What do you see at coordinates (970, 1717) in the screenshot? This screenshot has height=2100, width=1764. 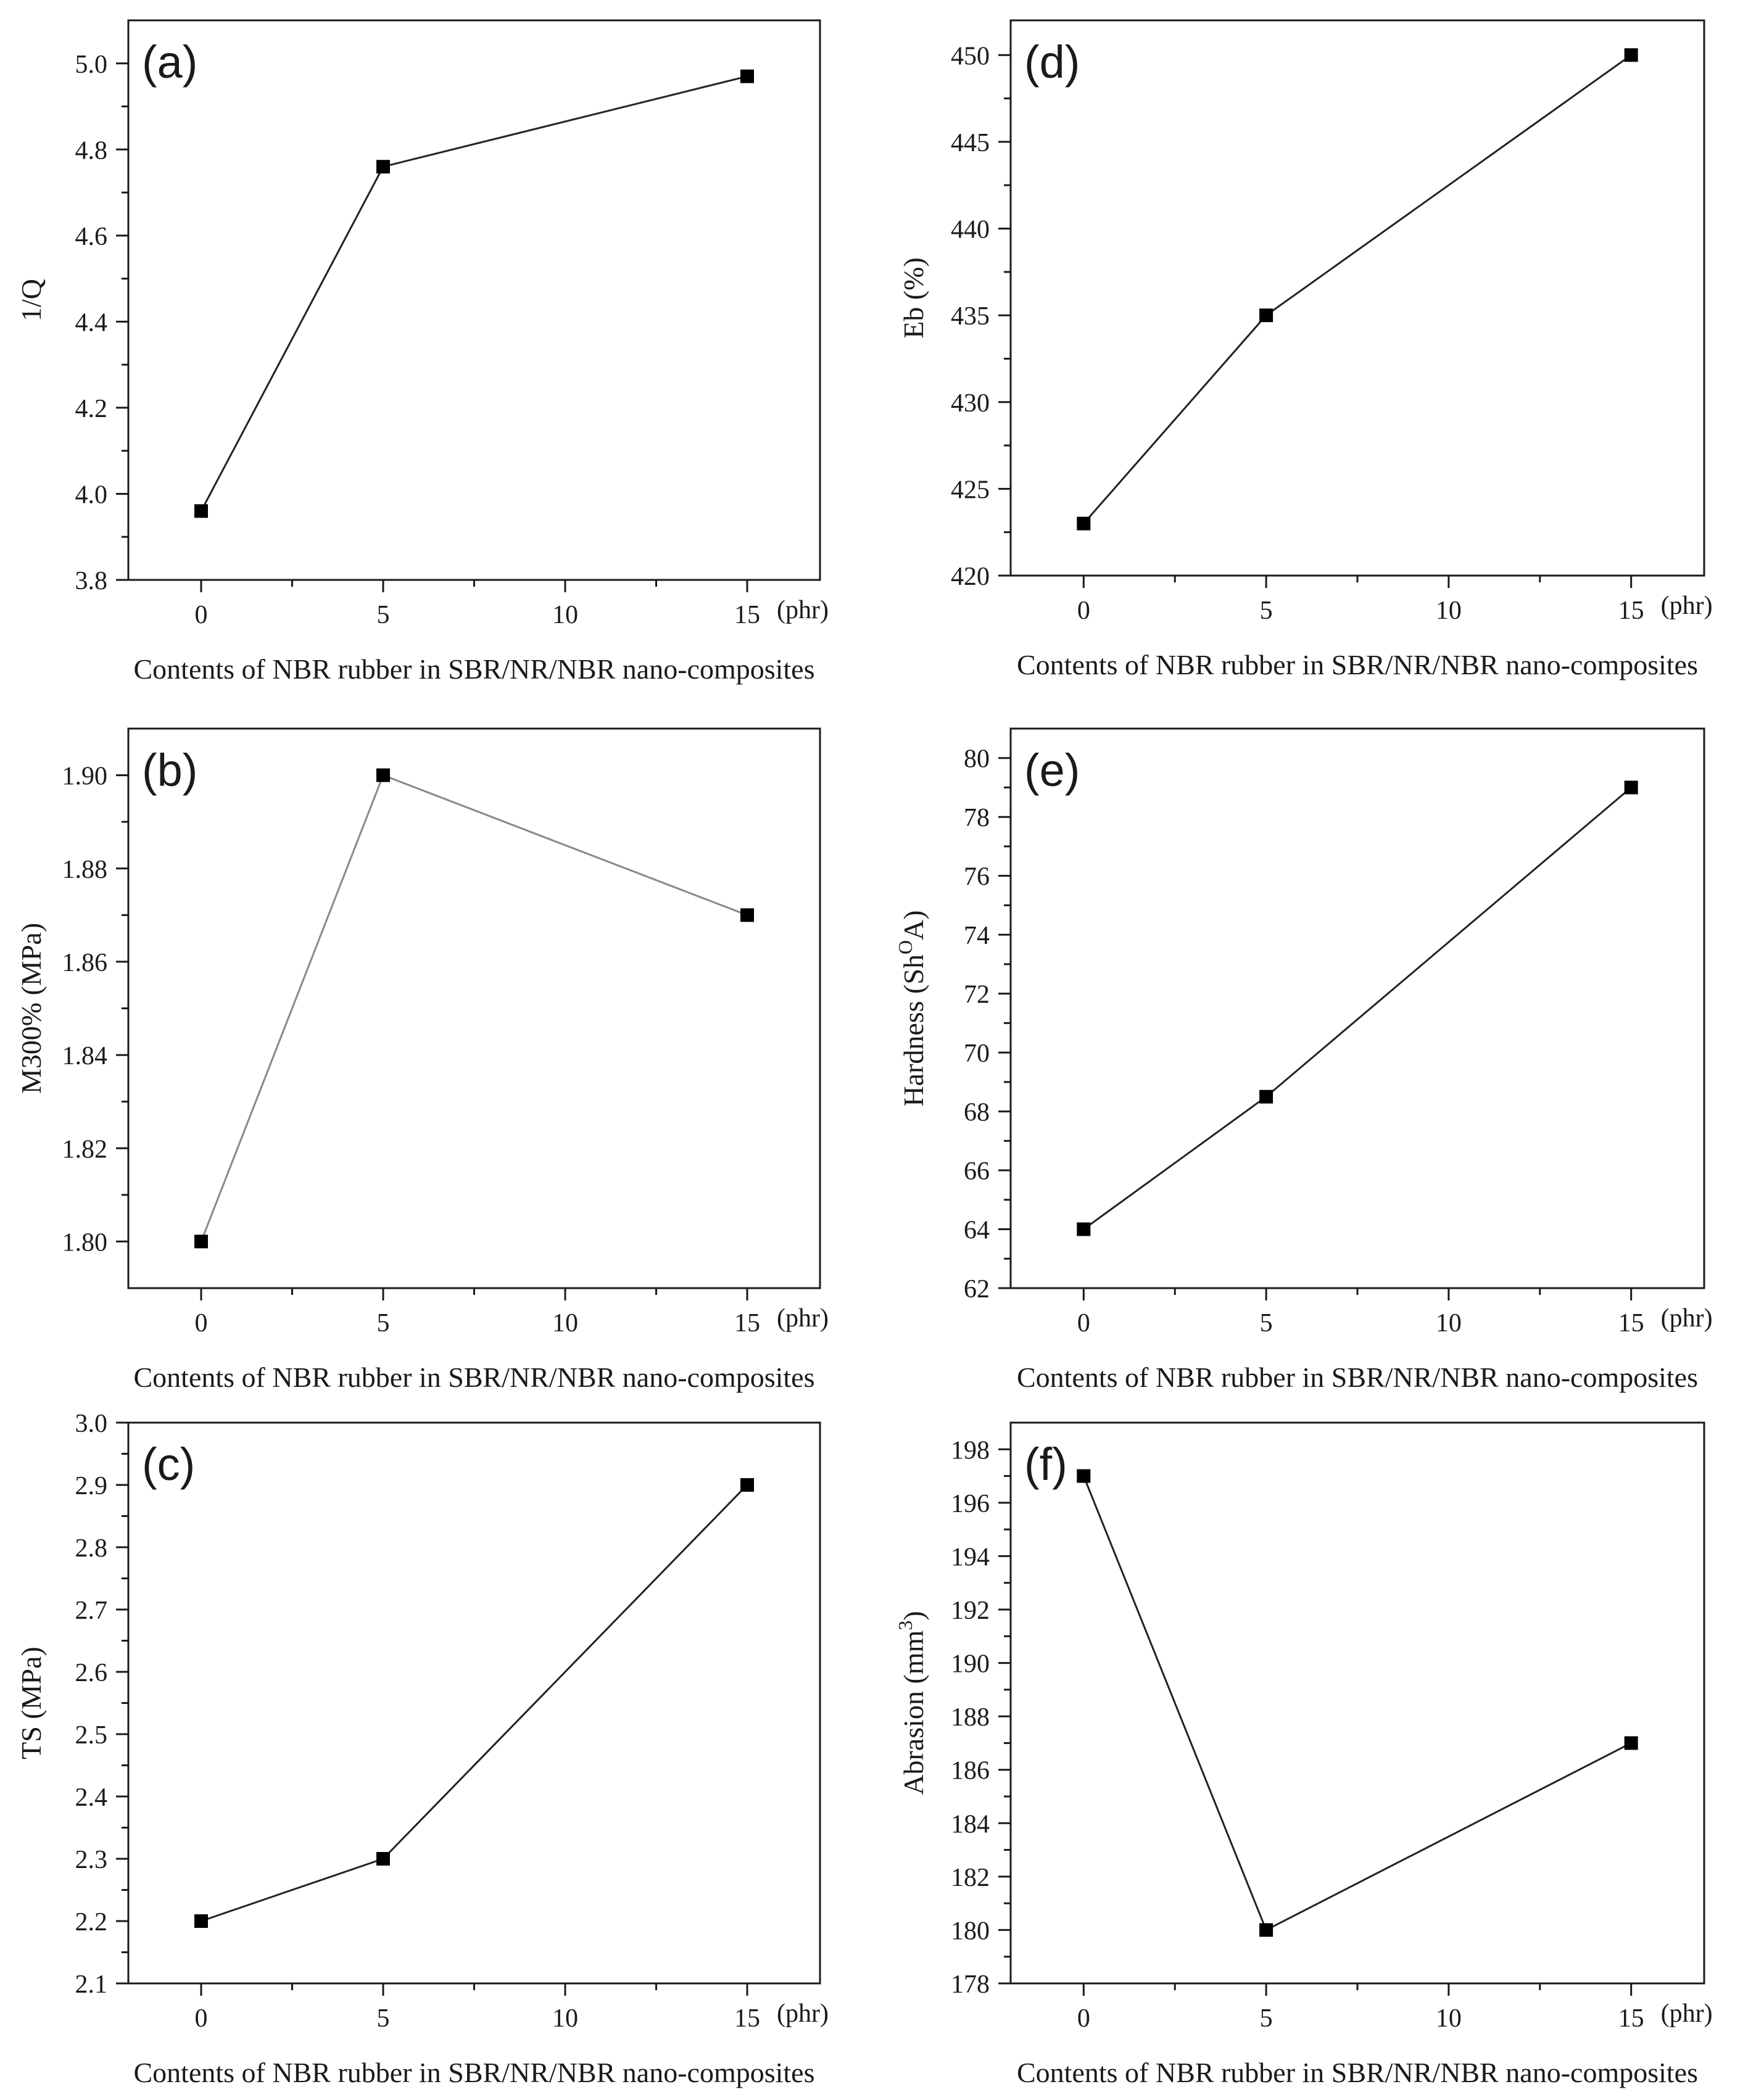 I see `y-tick-label-f: 188` at bounding box center [970, 1717].